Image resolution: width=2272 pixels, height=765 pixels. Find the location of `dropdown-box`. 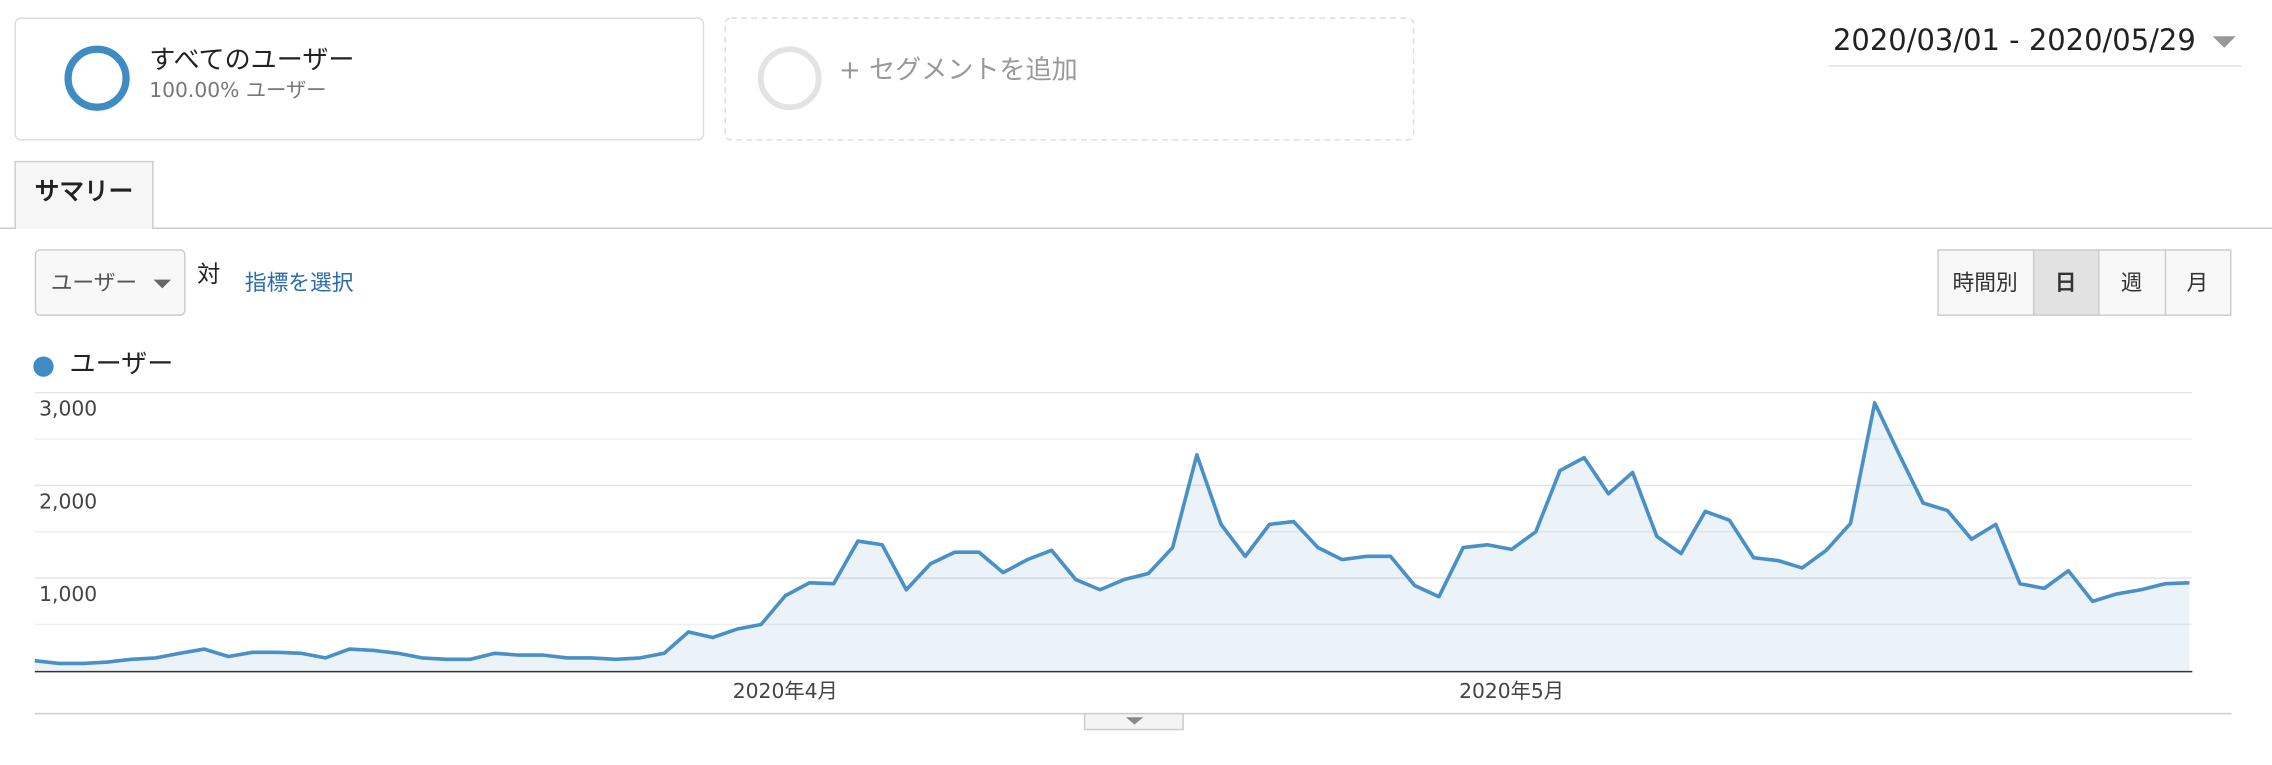

dropdown-box is located at coordinates (110, 282).